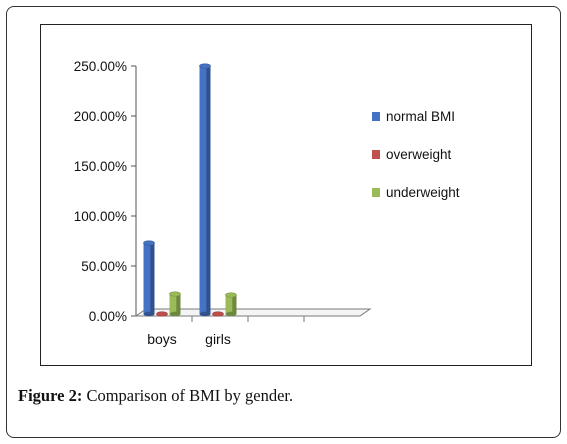  Describe the element at coordinates (100, 66) in the screenshot. I see `y-tick-label: 250.00%` at that location.